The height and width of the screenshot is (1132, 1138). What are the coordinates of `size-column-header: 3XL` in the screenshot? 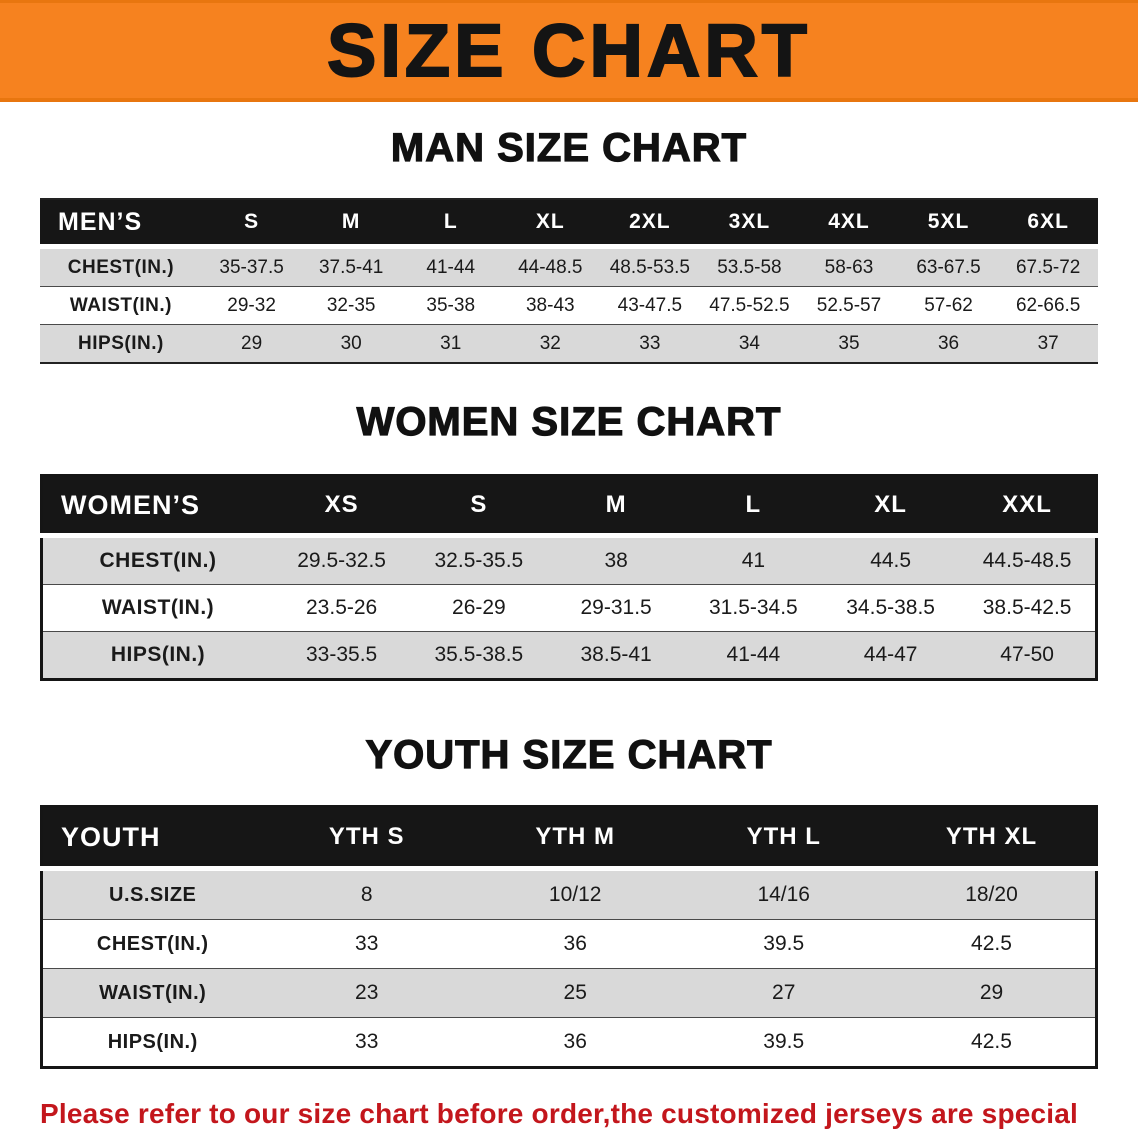 It's located at (749, 224).